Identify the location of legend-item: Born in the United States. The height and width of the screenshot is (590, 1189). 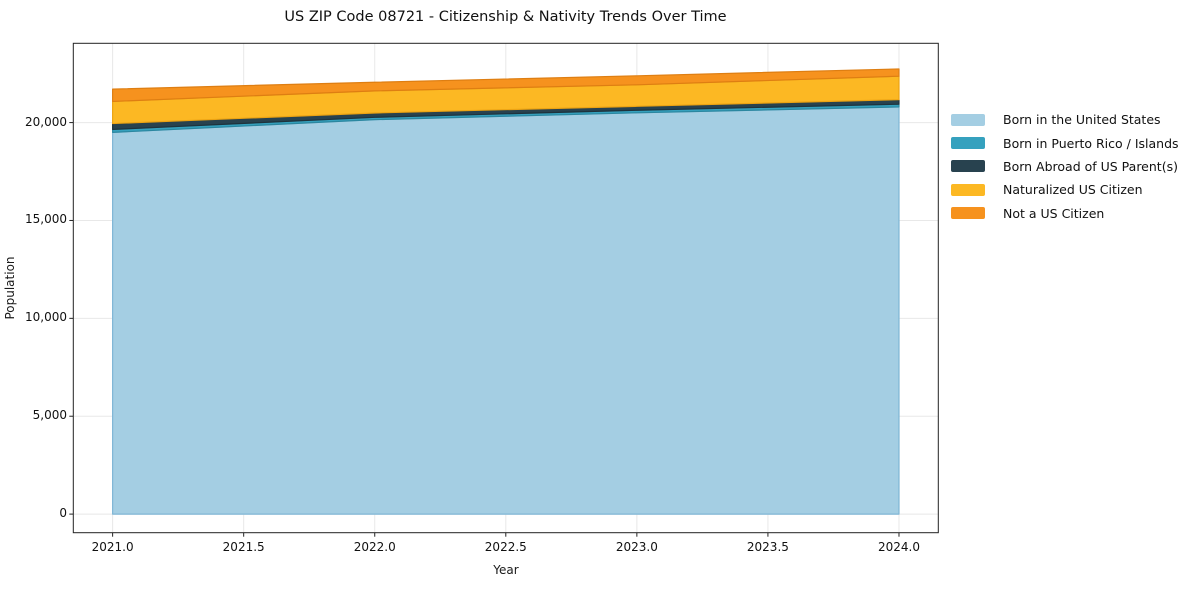
(1065, 119).